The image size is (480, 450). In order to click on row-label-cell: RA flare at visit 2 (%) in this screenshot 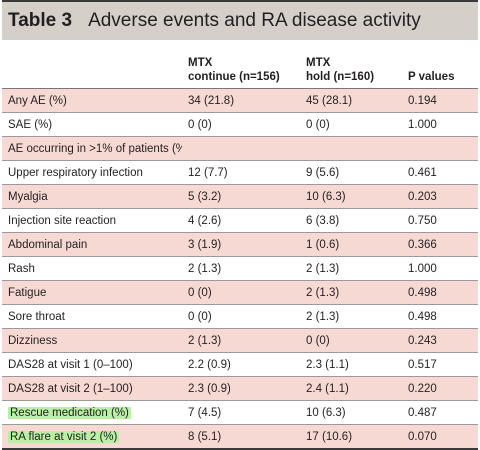, I will do `click(92, 437)`.